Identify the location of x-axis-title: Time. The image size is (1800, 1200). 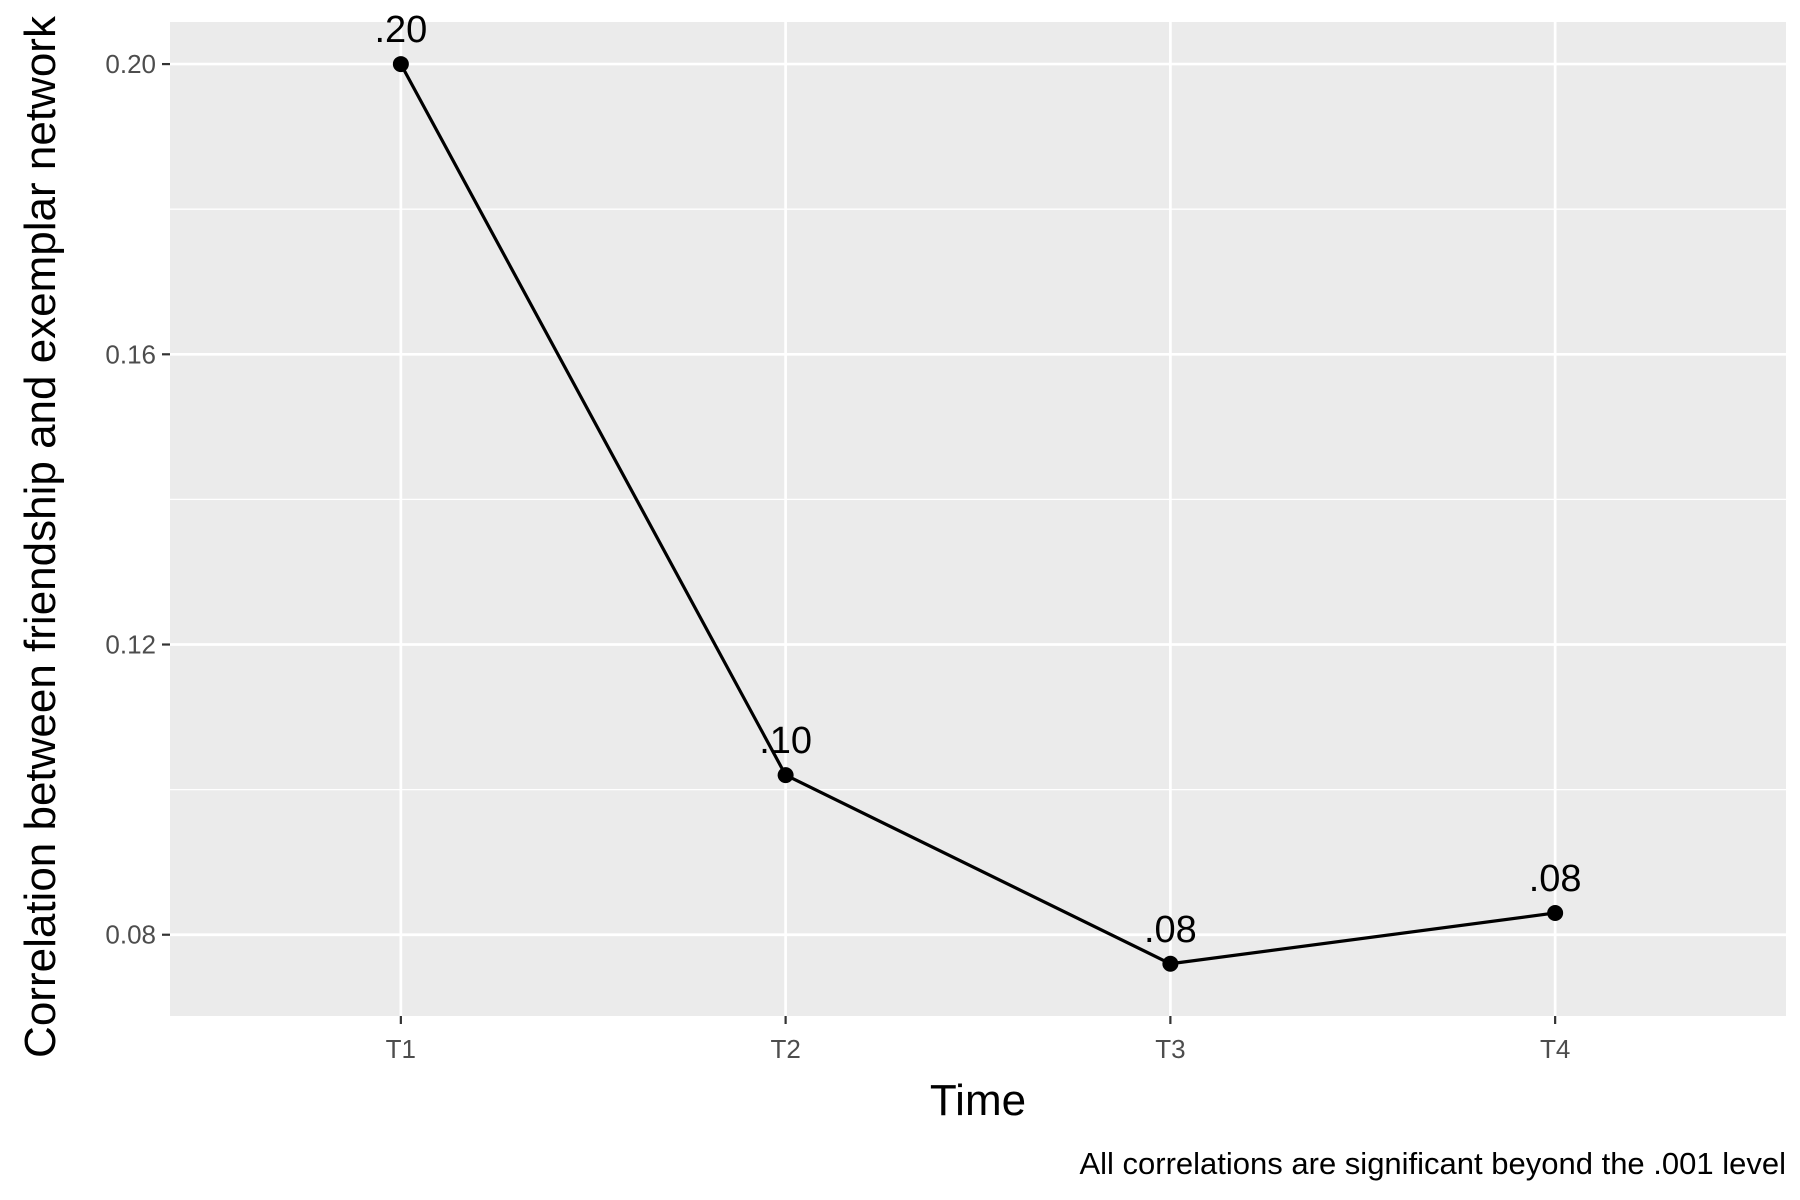
(978, 1100).